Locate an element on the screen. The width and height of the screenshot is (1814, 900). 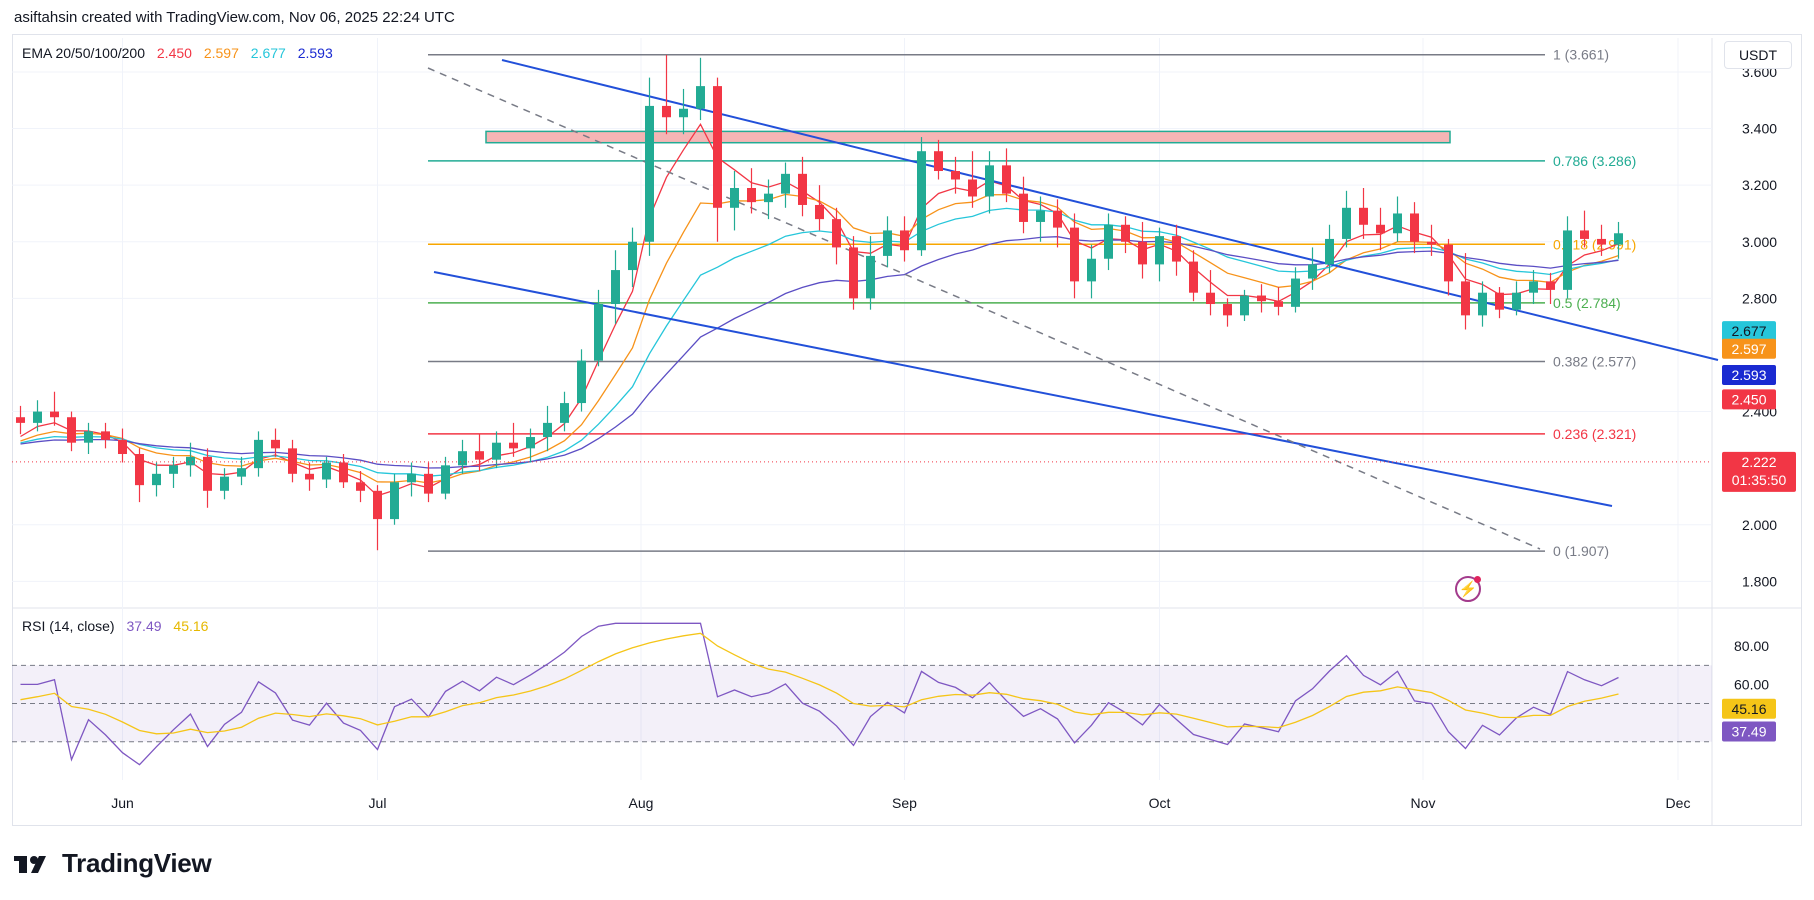
ema200-value: 2.593 is located at coordinates (315, 53).